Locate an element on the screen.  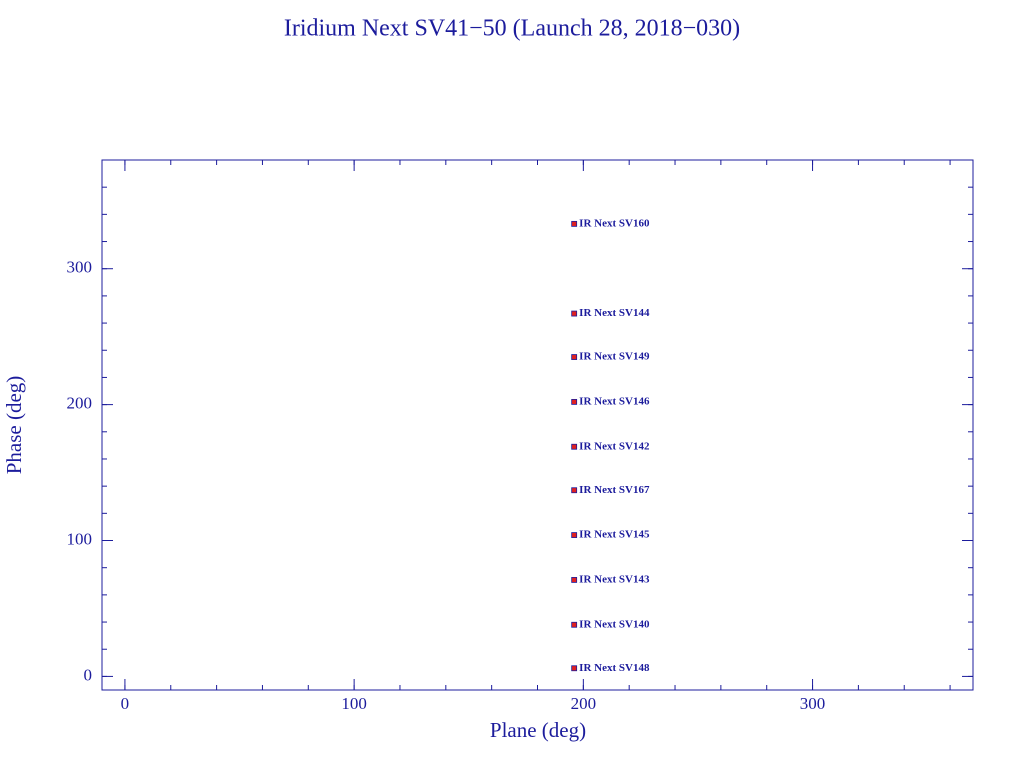
point-label: IR Next SV145 is located at coordinates (614, 535).